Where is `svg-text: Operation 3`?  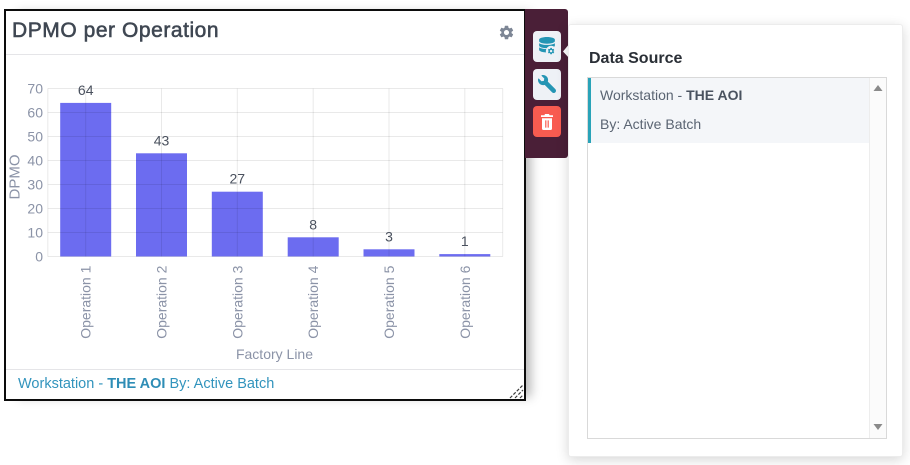
svg-text: Operation 3 is located at coordinates (237, 301).